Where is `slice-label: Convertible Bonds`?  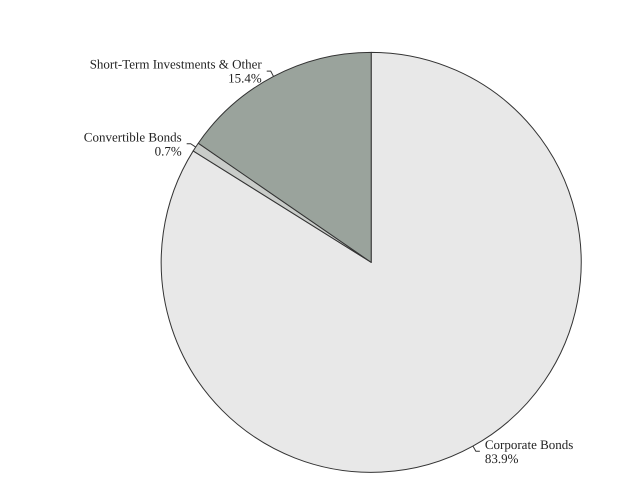 slice-label: Convertible Bonds is located at coordinates (133, 136).